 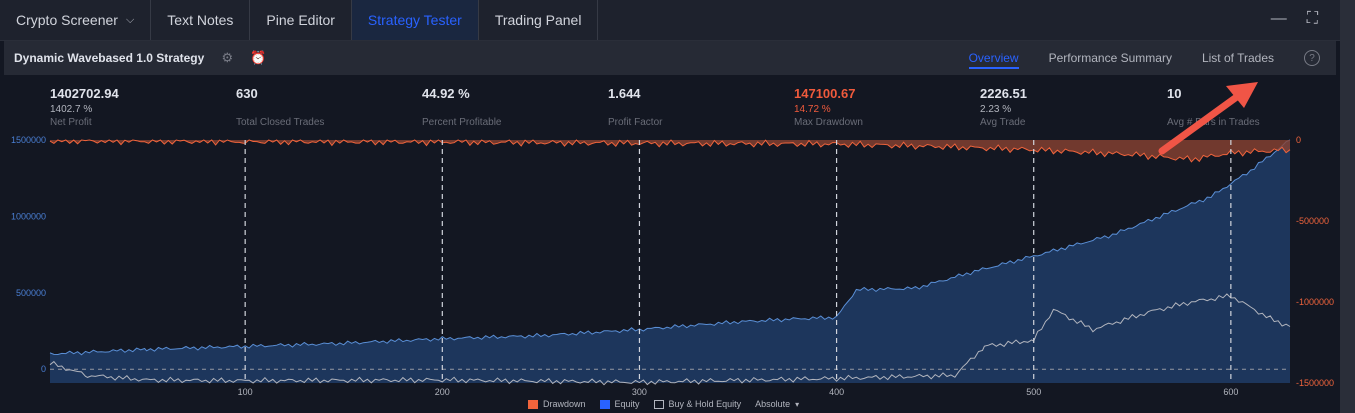 What do you see at coordinates (442, 392) in the screenshot?
I see `x-tick-label: 200` at bounding box center [442, 392].